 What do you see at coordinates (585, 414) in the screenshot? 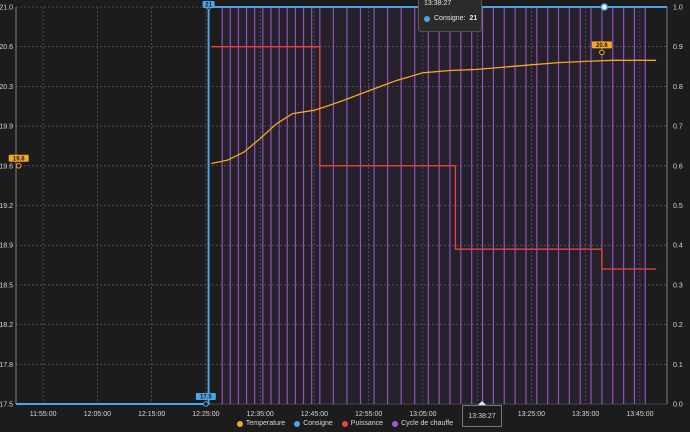
I see `x-tick-label: 13:35:00` at bounding box center [585, 414].